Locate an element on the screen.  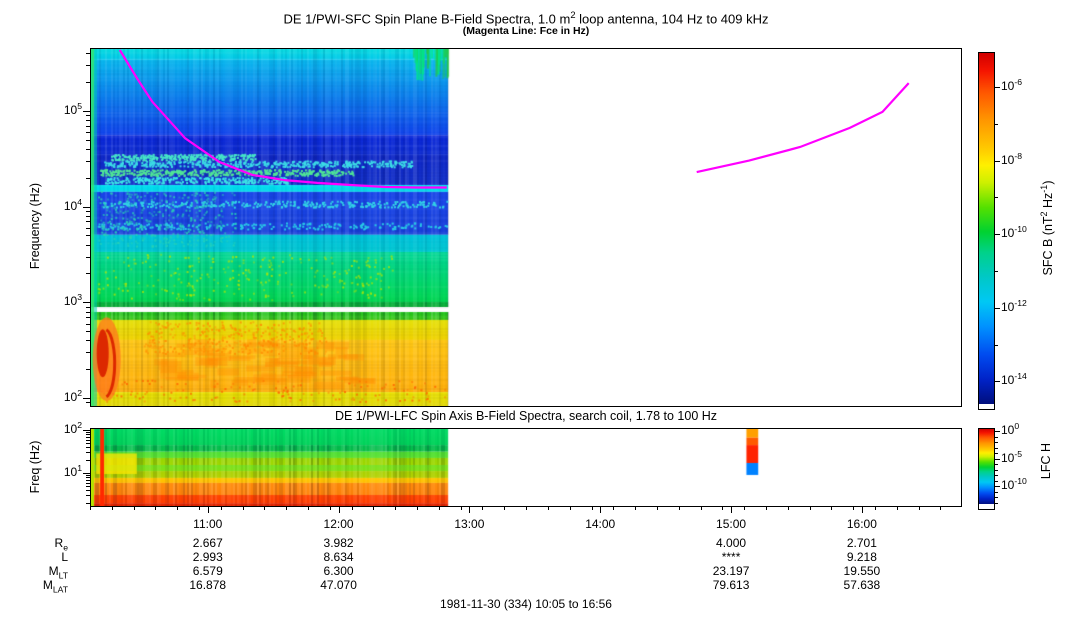
x-tick-label: 15:00 is located at coordinates (731, 524).